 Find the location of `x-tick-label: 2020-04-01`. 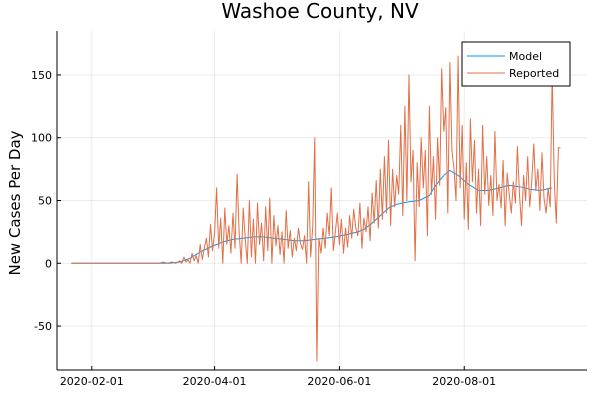

x-tick-label: 2020-04-01 is located at coordinates (215, 381).